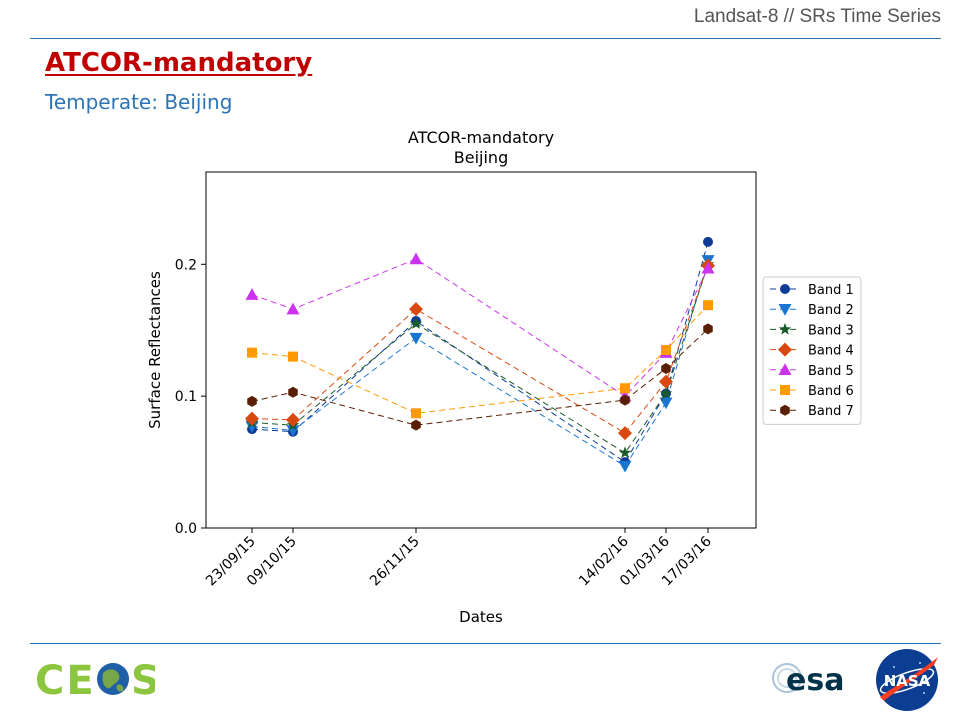 The width and height of the screenshot is (971, 721). I want to click on svg-text: NASA, so click(907, 681).